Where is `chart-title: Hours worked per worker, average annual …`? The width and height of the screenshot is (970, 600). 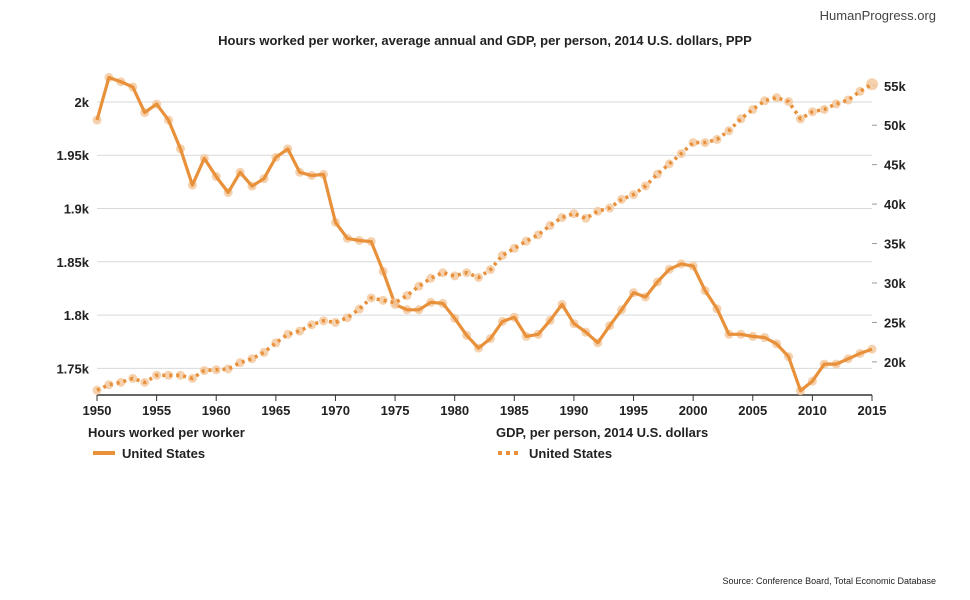 chart-title: Hours worked per worker, average annual … is located at coordinates (485, 40).